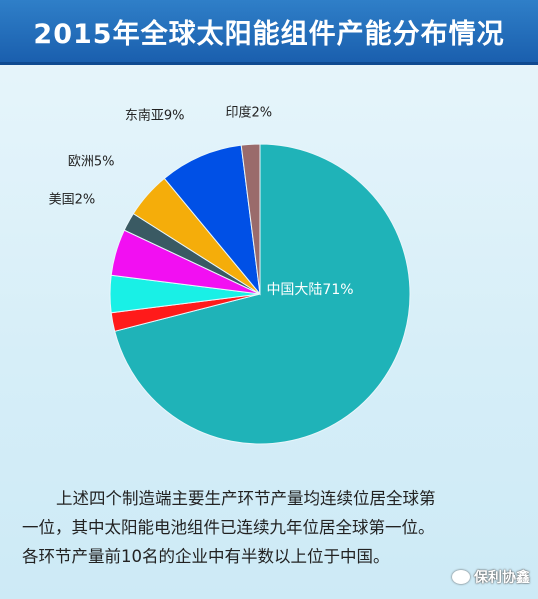 The width and height of the screenshot is (538, 599). What do you see at coordinates (91, 162) in the screenshot?
I see `slice-label-5: 欧洲5%` at bounding box center [91, 162].